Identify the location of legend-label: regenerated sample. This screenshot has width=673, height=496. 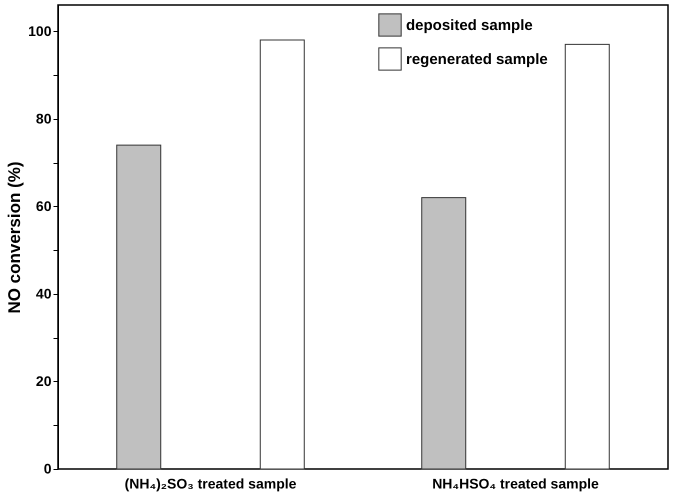
(477, 59).